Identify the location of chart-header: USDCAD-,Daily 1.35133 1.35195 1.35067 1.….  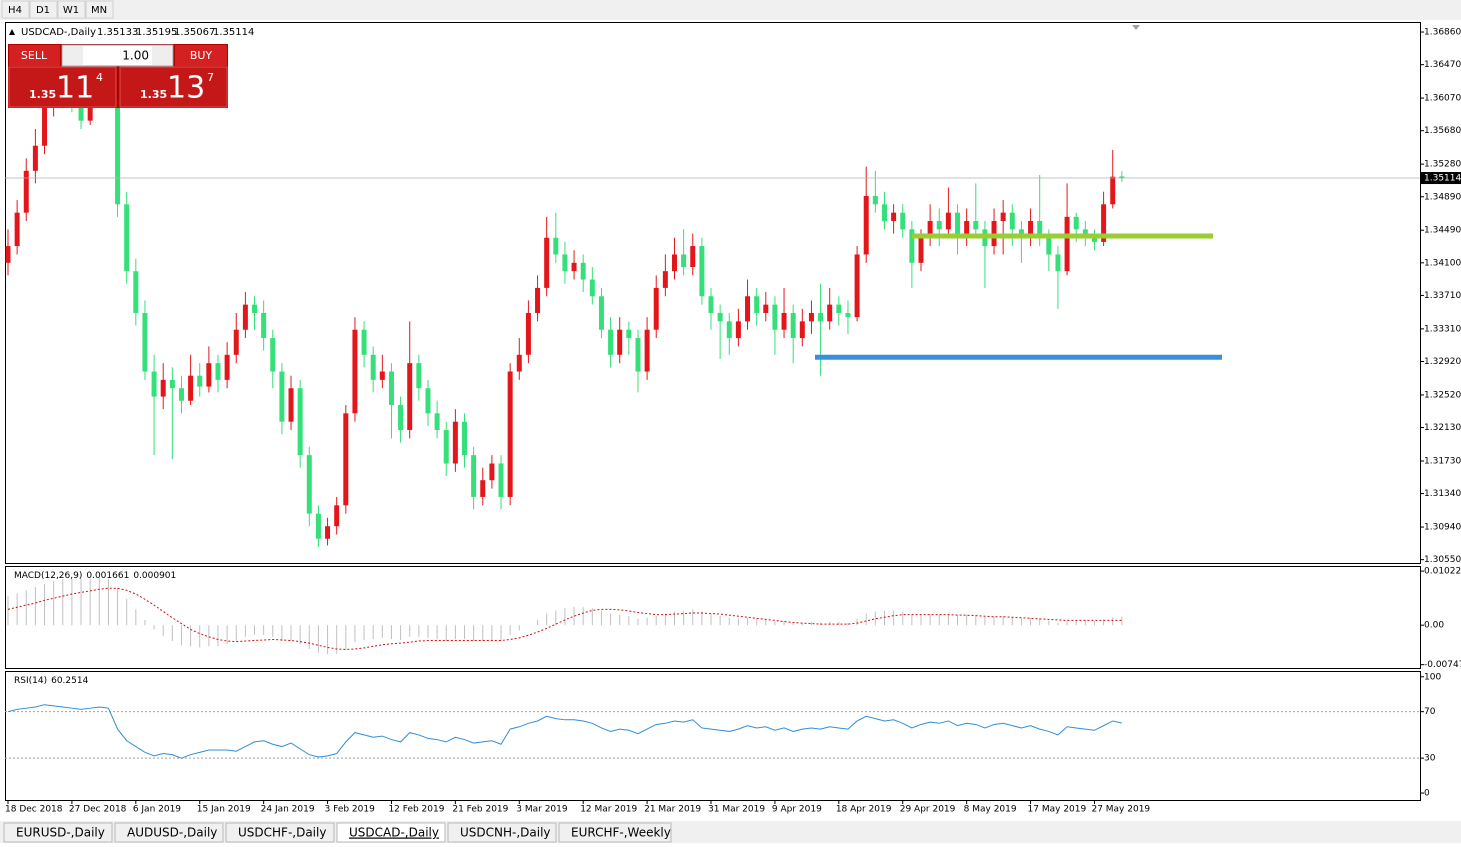
(131, 32).